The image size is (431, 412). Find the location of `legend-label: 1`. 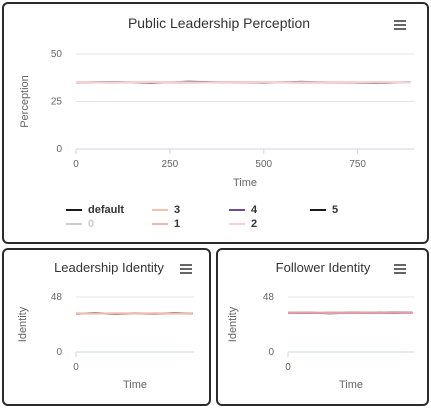

legend-label: 1 is located at coordinates (177, 224).